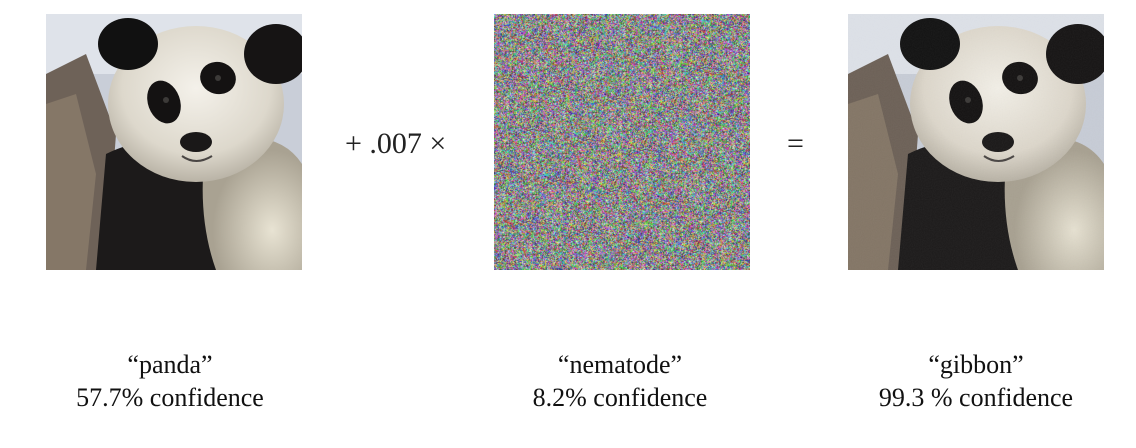  What do you see at coordinates (170, 364) in the screenshot?
I see `panda-label: “panda”` at bounding box center [170, 364].